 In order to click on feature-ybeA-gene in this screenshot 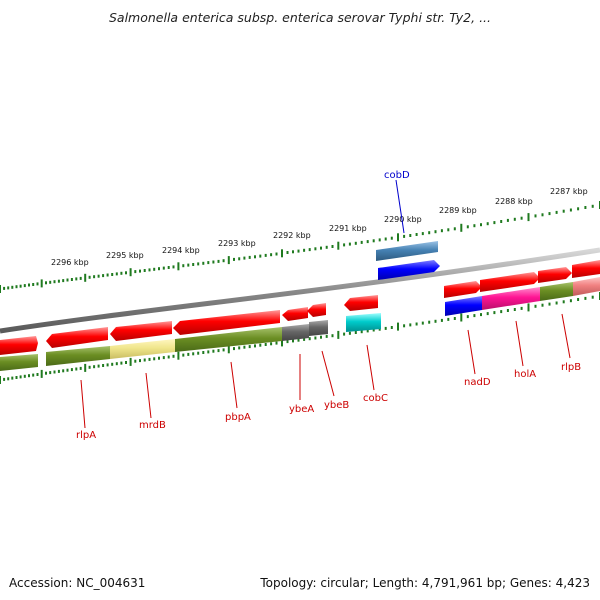, I will do `click(295, 314)`.